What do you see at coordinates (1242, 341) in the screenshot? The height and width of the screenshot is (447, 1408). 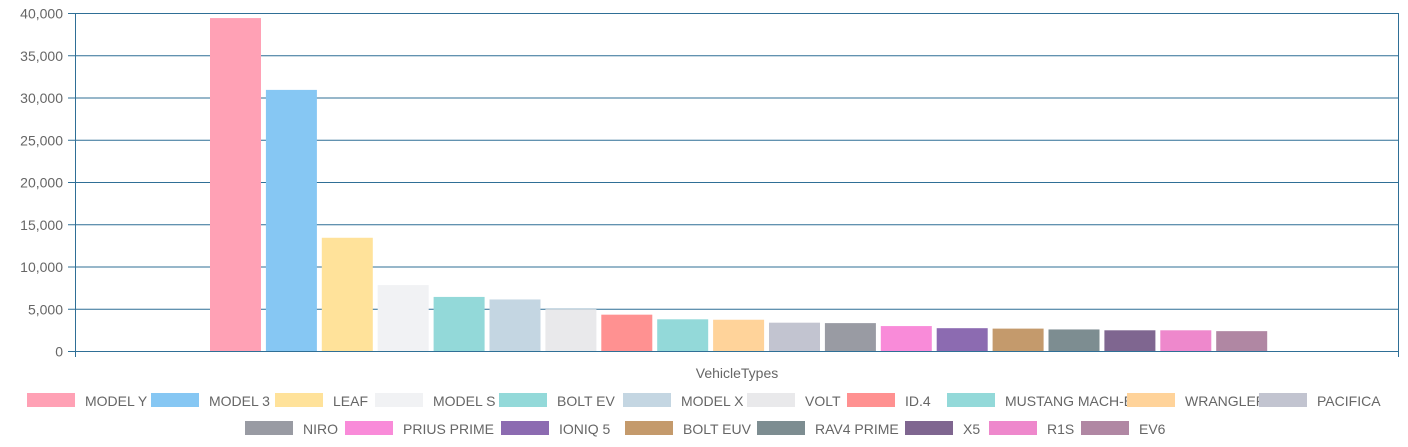 I see `bar-ev6` at bounding box center [1242, 341].